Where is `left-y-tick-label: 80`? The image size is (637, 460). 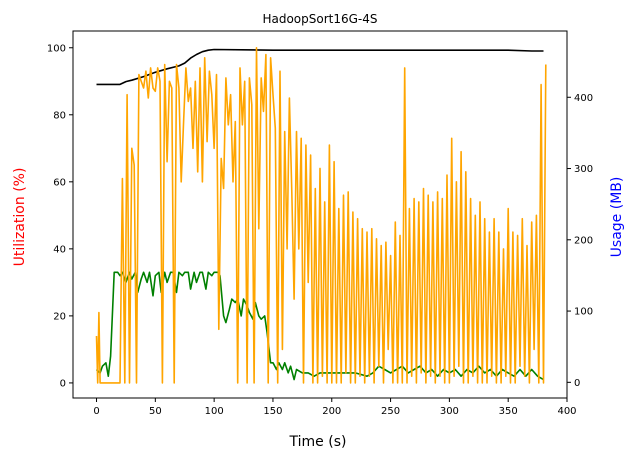 left-y-tick-label: 80 is located at coordinates (59, 115).